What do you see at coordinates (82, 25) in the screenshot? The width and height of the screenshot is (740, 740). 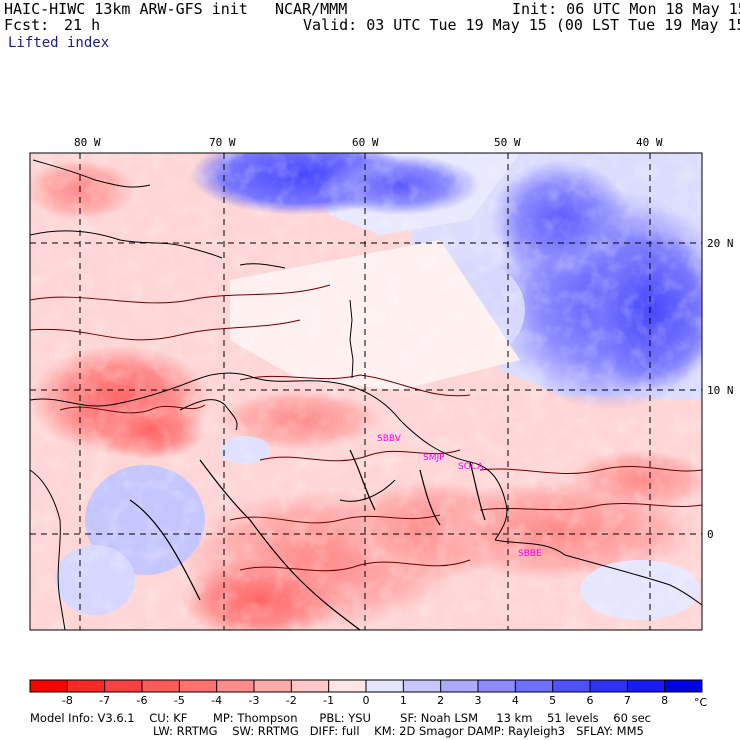 I see `forecast-hour: 21 h` at bounding box center [82, 25].